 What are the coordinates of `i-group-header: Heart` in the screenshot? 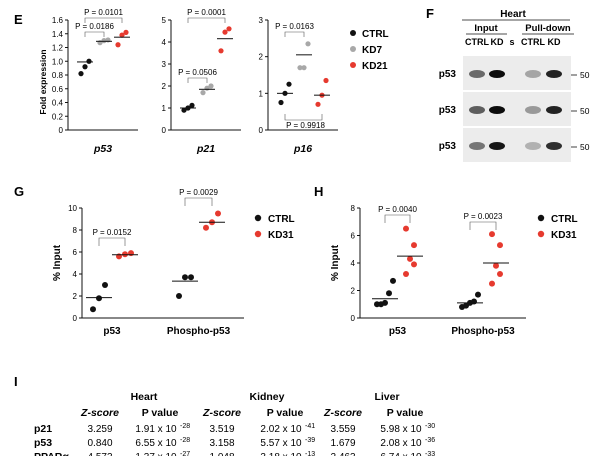 It's located at (144, 397).